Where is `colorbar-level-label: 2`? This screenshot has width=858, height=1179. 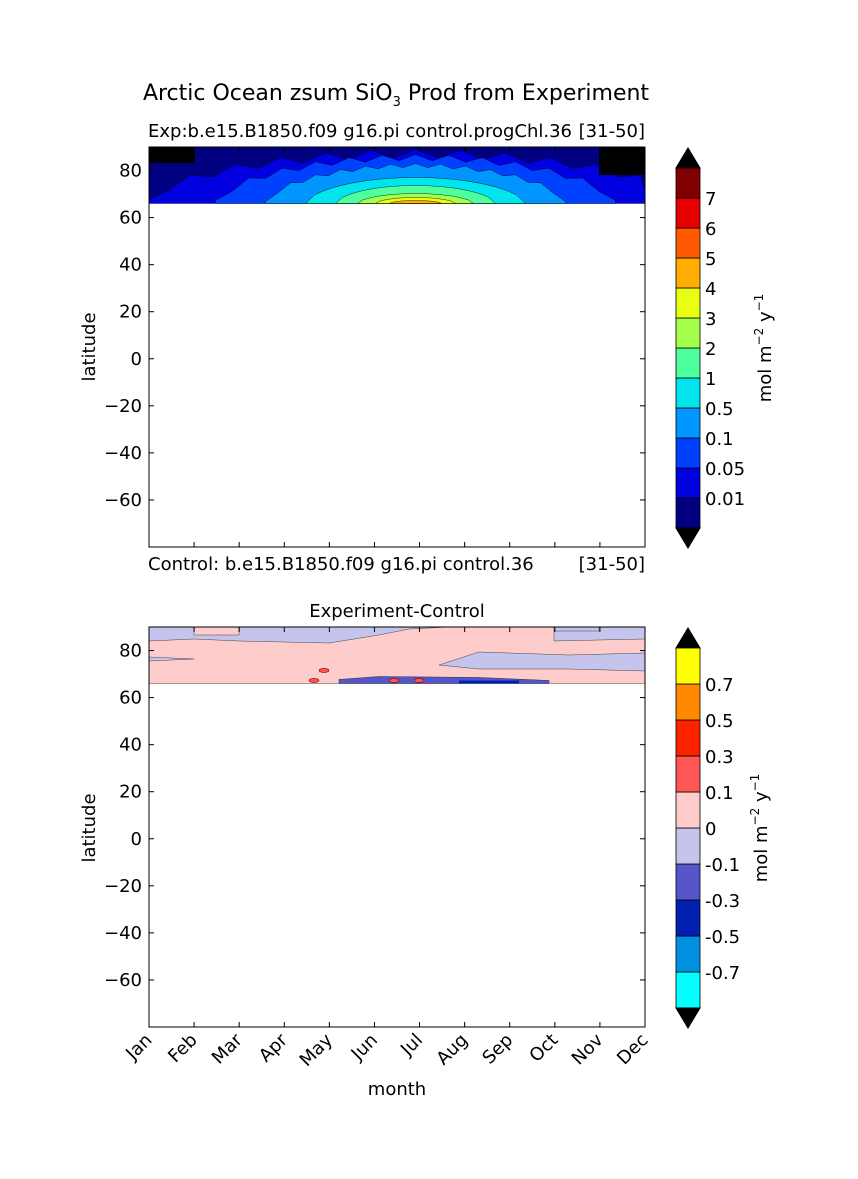
colorbar-level-label: 2 is located at coordinates (710, 349).